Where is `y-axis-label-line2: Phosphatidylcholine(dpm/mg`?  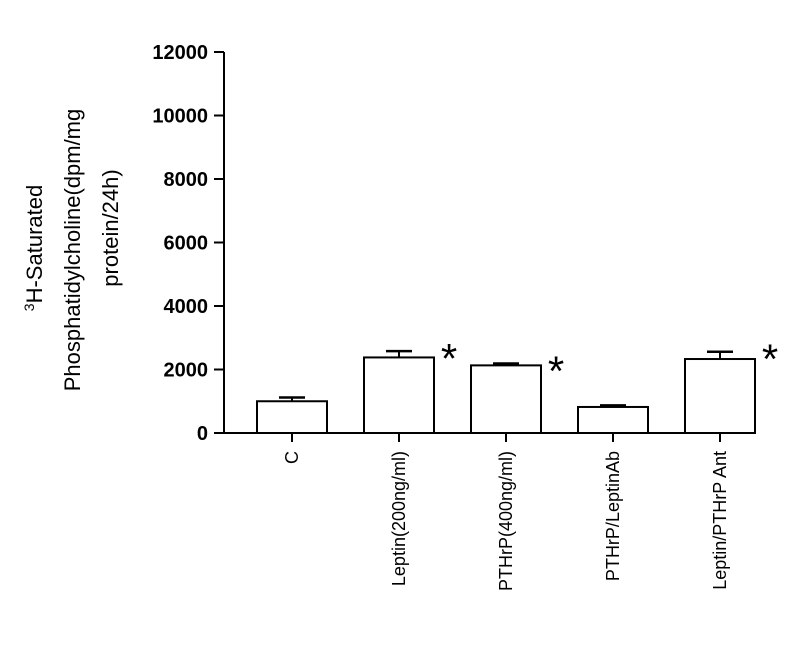
y-axis-label-line2: Phosphatidylcholine(dpm/mg is located at coordinates (72, 250).